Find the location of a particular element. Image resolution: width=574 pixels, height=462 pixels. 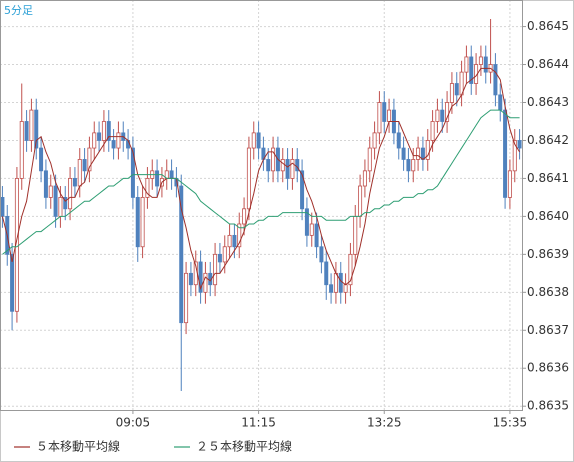

y-tick-label: 0.8635 is located at coordinates (548, 406).